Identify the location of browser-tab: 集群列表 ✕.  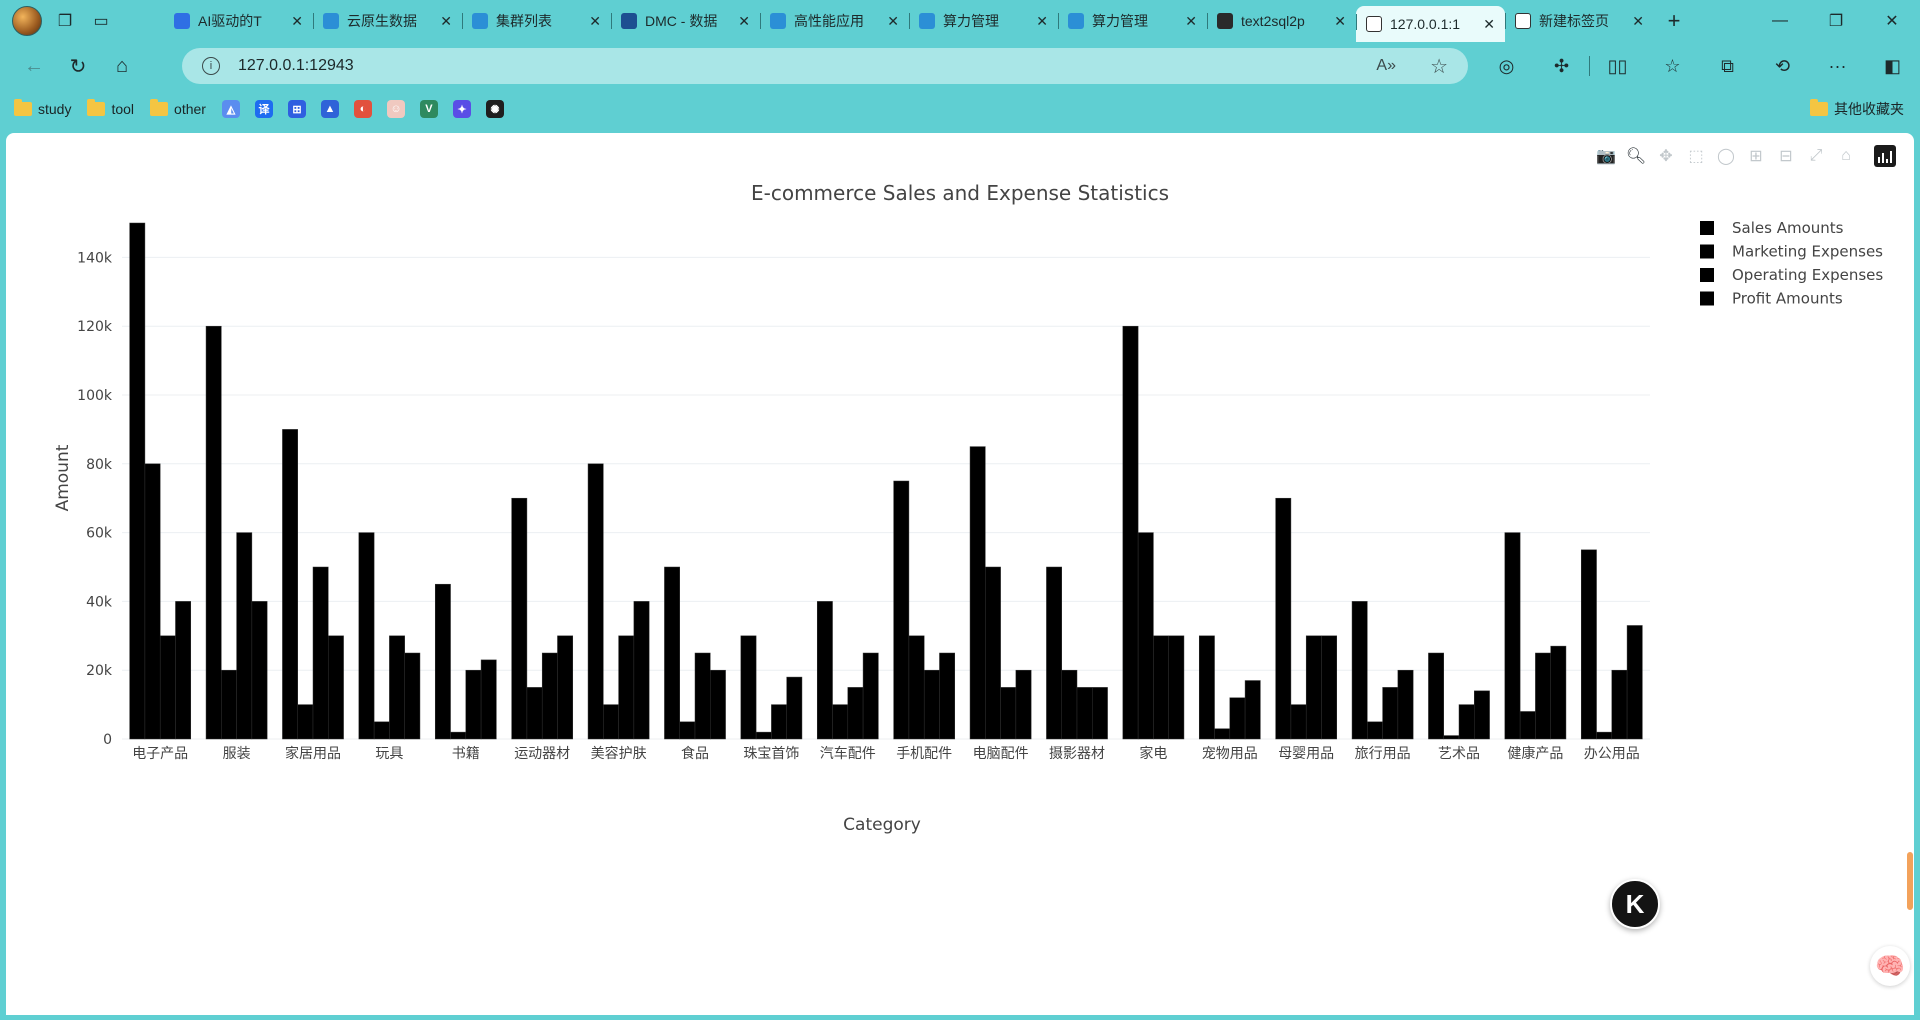
(536, 21).